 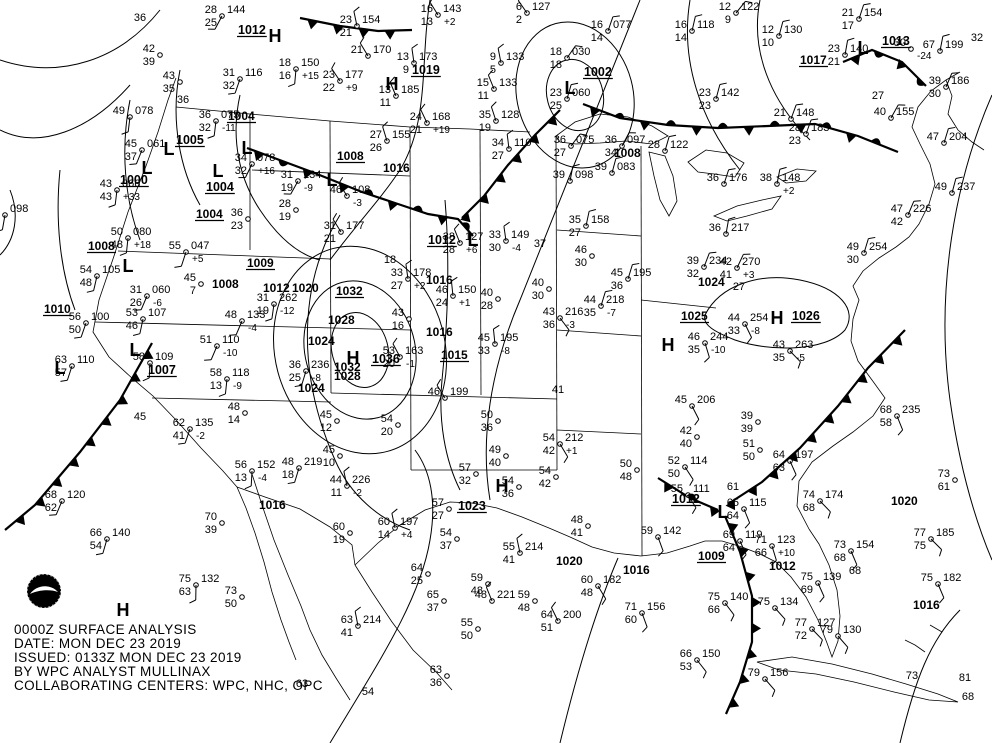 I want to click on station-plot: 64 200 51, so click(x=561, y=617).